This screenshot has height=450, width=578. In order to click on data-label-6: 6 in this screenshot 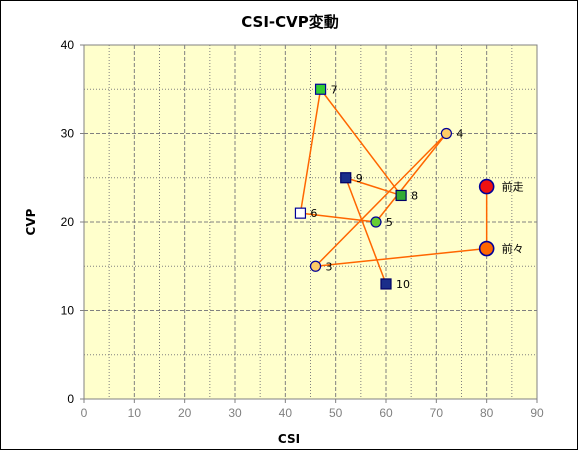, I will do `click(313, 213)`.